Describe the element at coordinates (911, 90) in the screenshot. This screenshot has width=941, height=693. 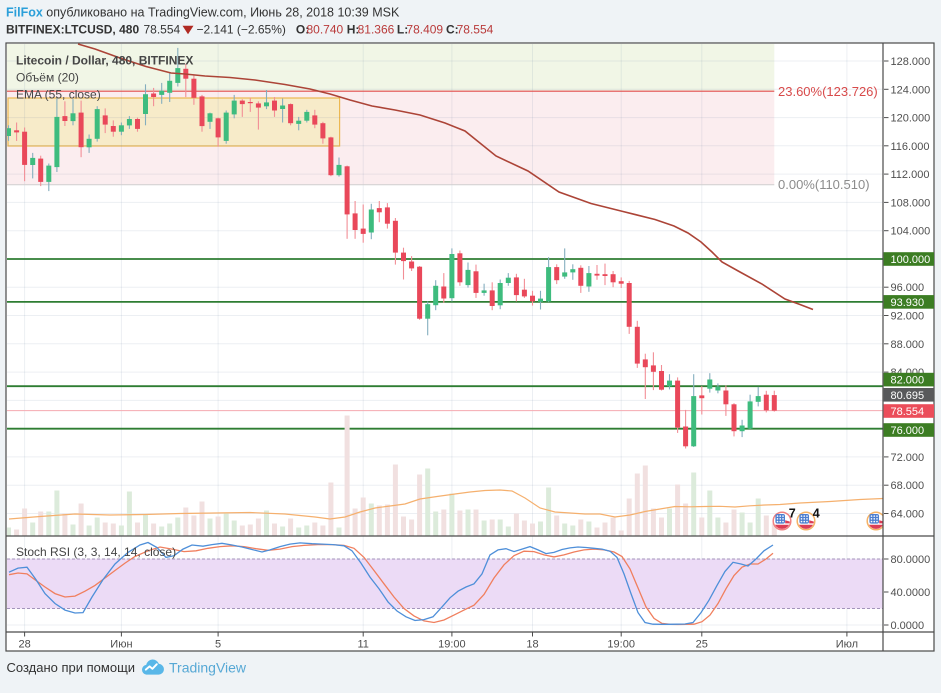
I see `svg-text: 124.000` at that location.